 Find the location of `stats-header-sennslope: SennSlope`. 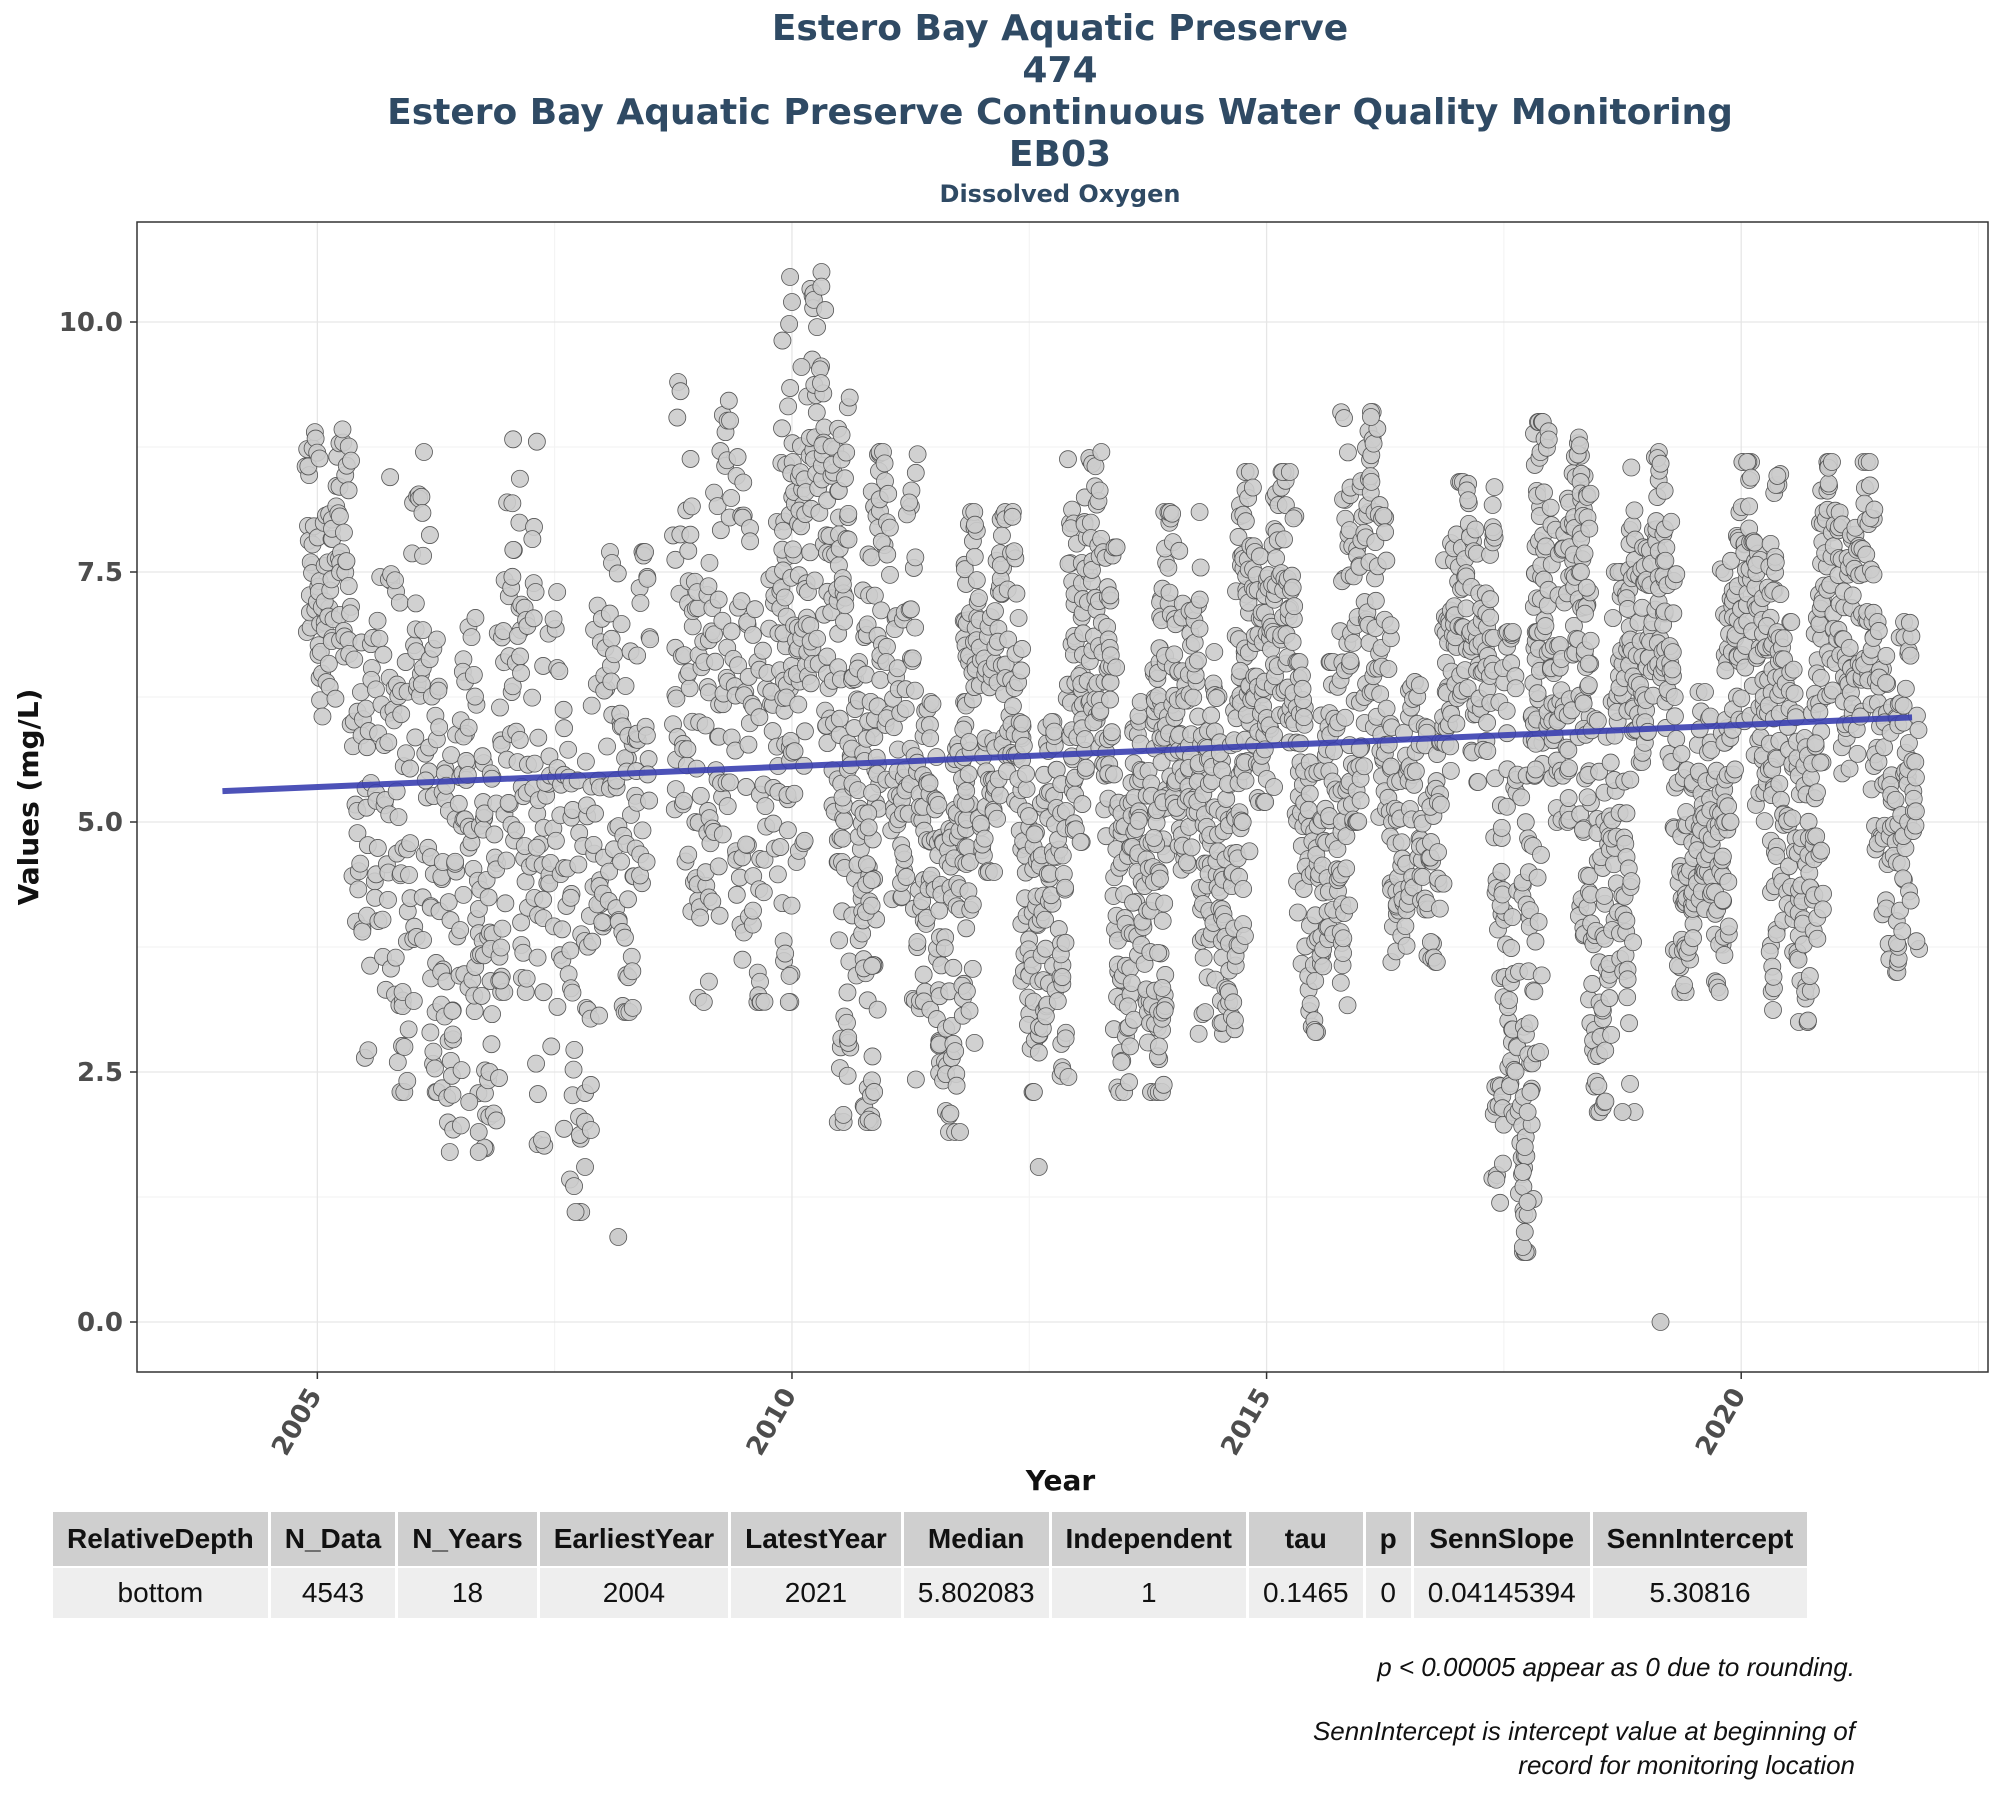

stats-header-sennslope: SennSlope is located at coordinates (1501, 1539).